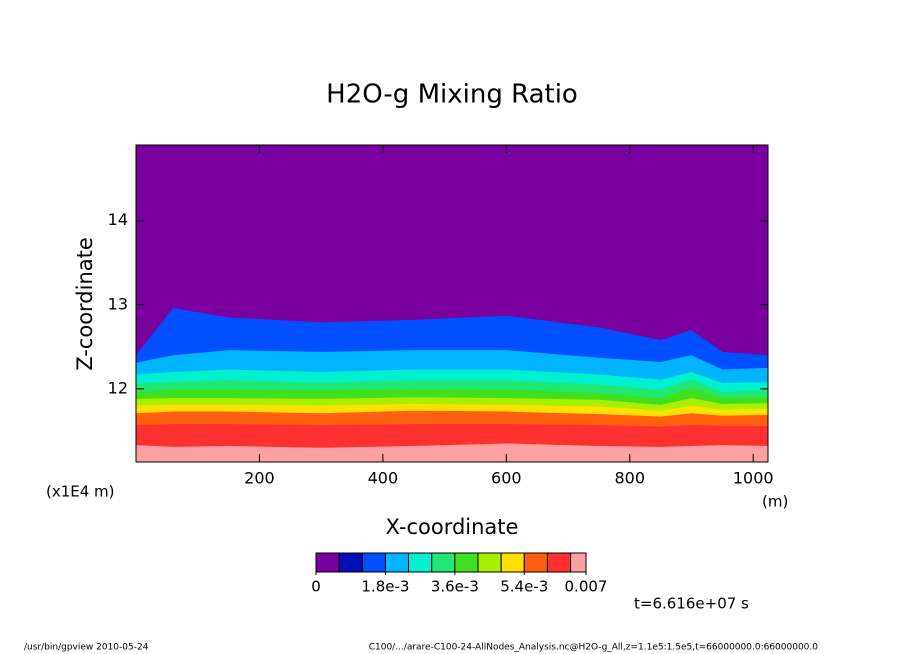 This screenshot has width=904, height=654. I want to click on colorbar-tick-label: 5.4e-3, so click(524, 587).